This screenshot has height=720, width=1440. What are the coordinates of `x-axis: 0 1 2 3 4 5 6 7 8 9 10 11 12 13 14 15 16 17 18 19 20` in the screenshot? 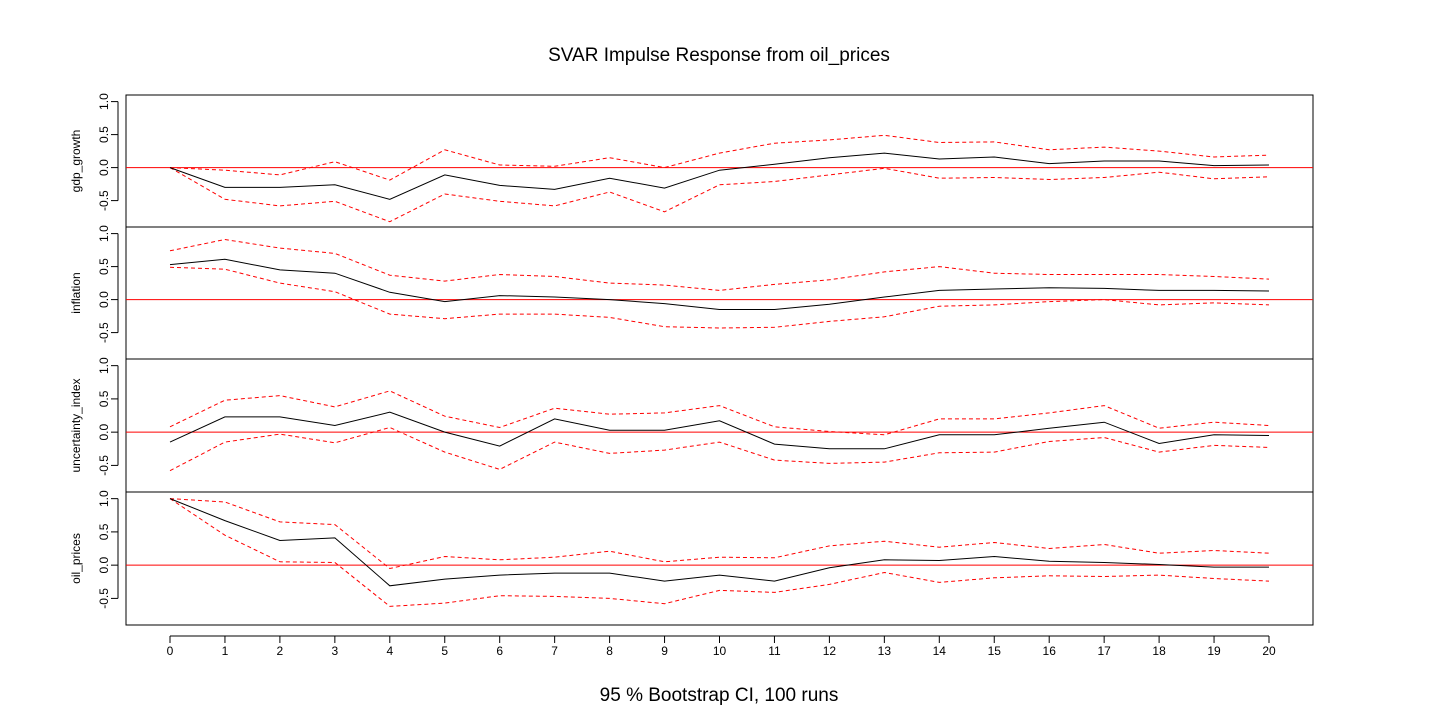 It's located at (721, 646).